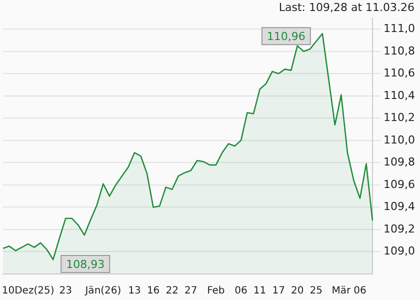 The image size is (420, 300). I want to click on y-tick-label: 109,8, so click(400, 162).